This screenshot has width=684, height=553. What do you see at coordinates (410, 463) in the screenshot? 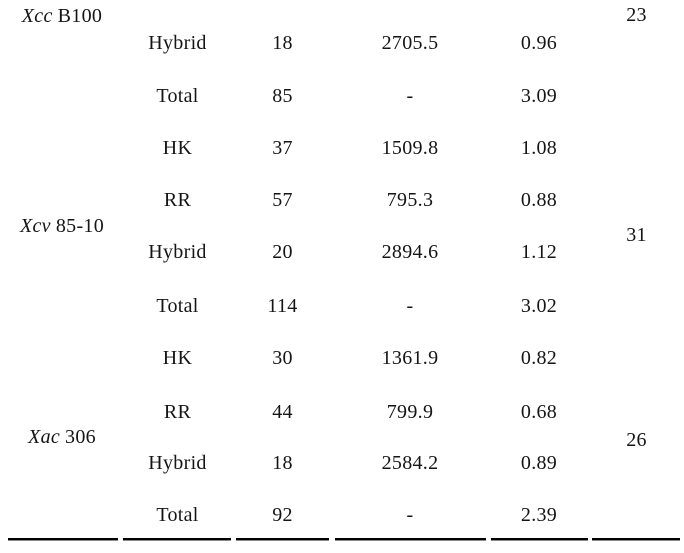
I see `cell-avg-length: 2584.2` at bounding box center [410, 463].